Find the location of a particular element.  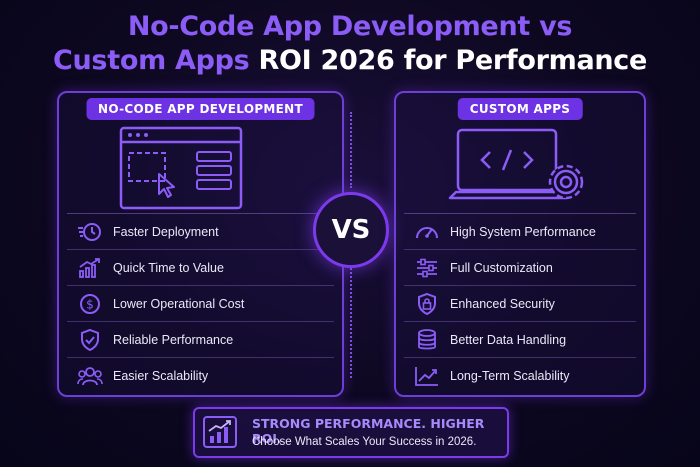

list-item: Long-Term Scalability is located at coordinates (520, 375).